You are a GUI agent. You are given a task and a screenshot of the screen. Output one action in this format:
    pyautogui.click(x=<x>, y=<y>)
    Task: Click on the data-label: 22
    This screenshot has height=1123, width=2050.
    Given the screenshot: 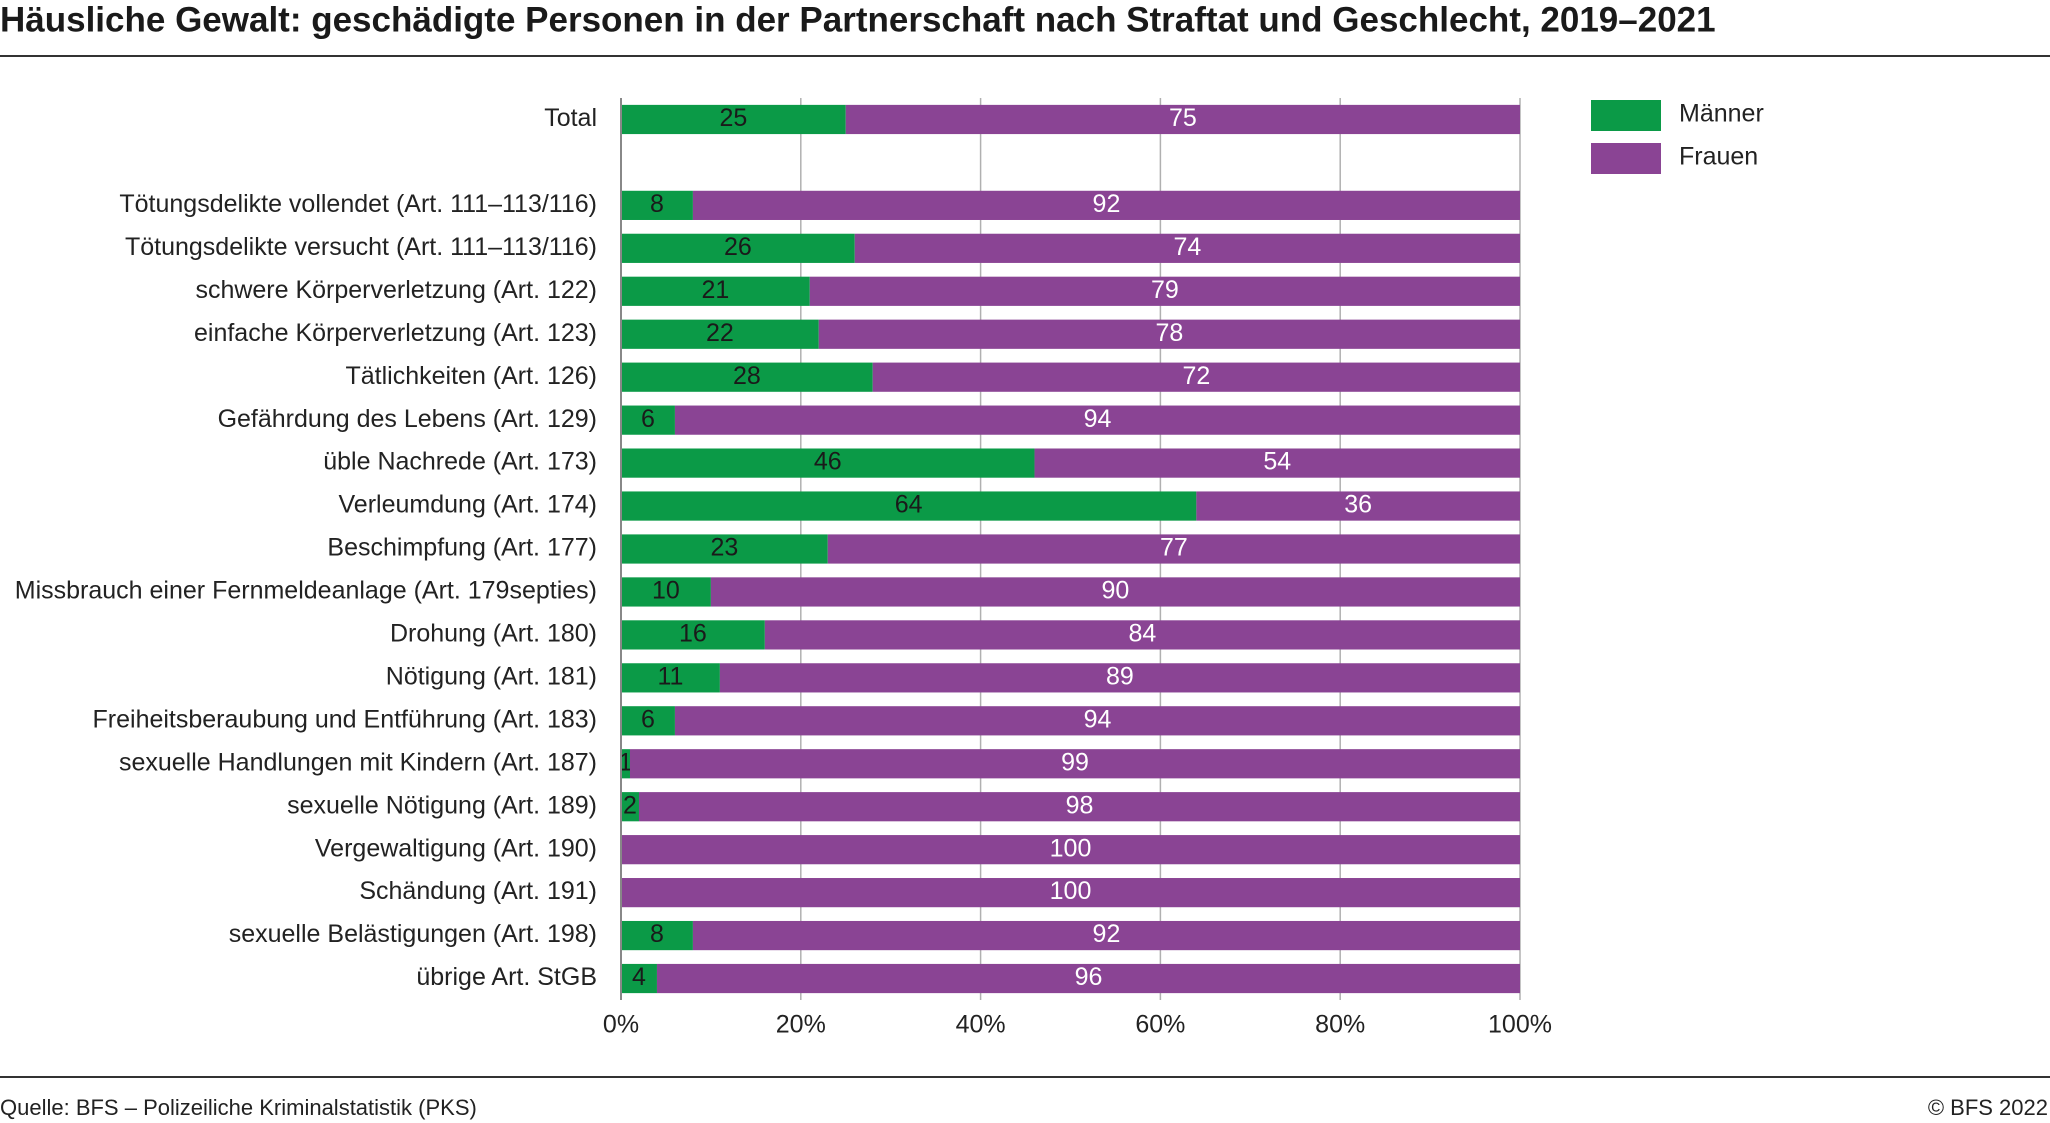 What is the action you would take?
    pyautogui.click(x=720, y=333)
    